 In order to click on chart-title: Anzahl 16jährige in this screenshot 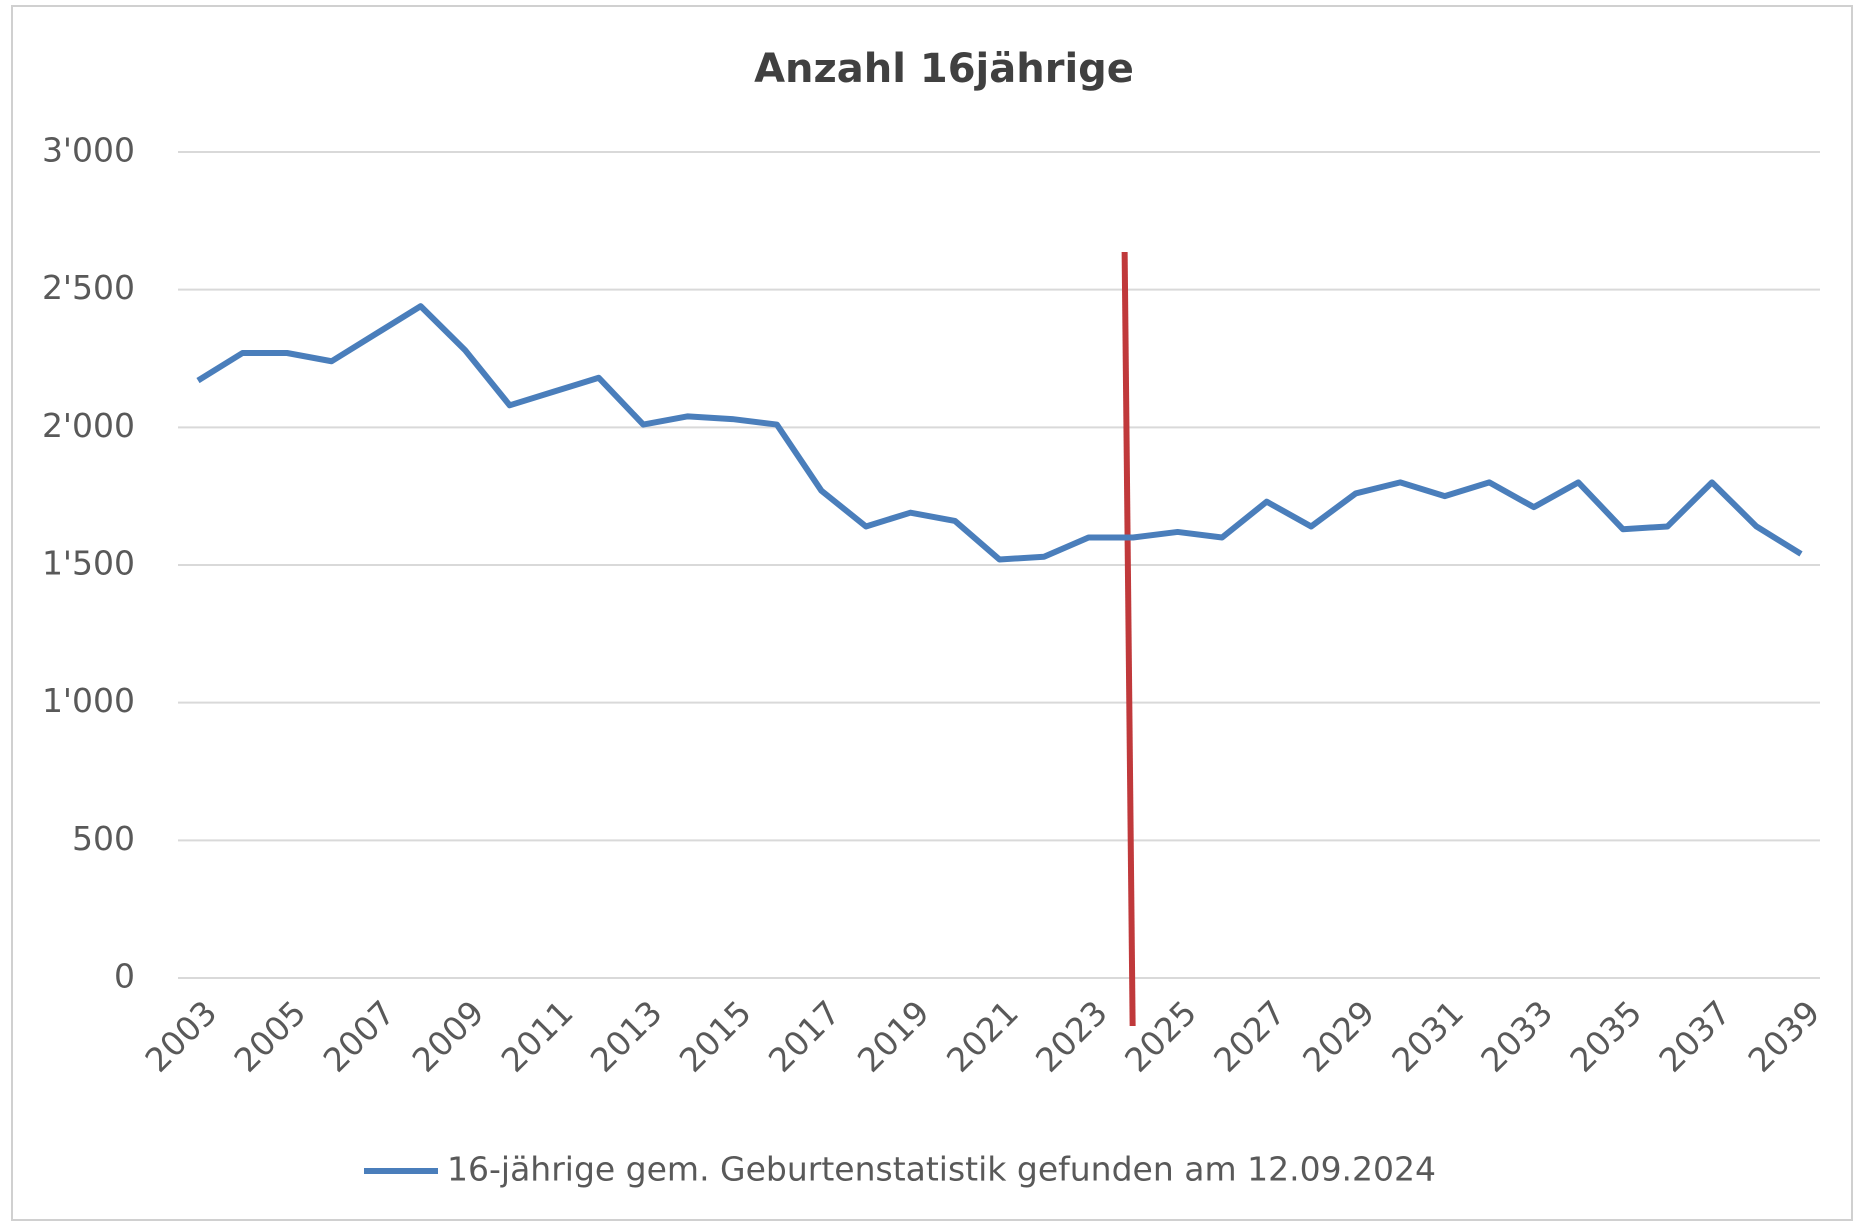, I will do `click(944, 69)`.